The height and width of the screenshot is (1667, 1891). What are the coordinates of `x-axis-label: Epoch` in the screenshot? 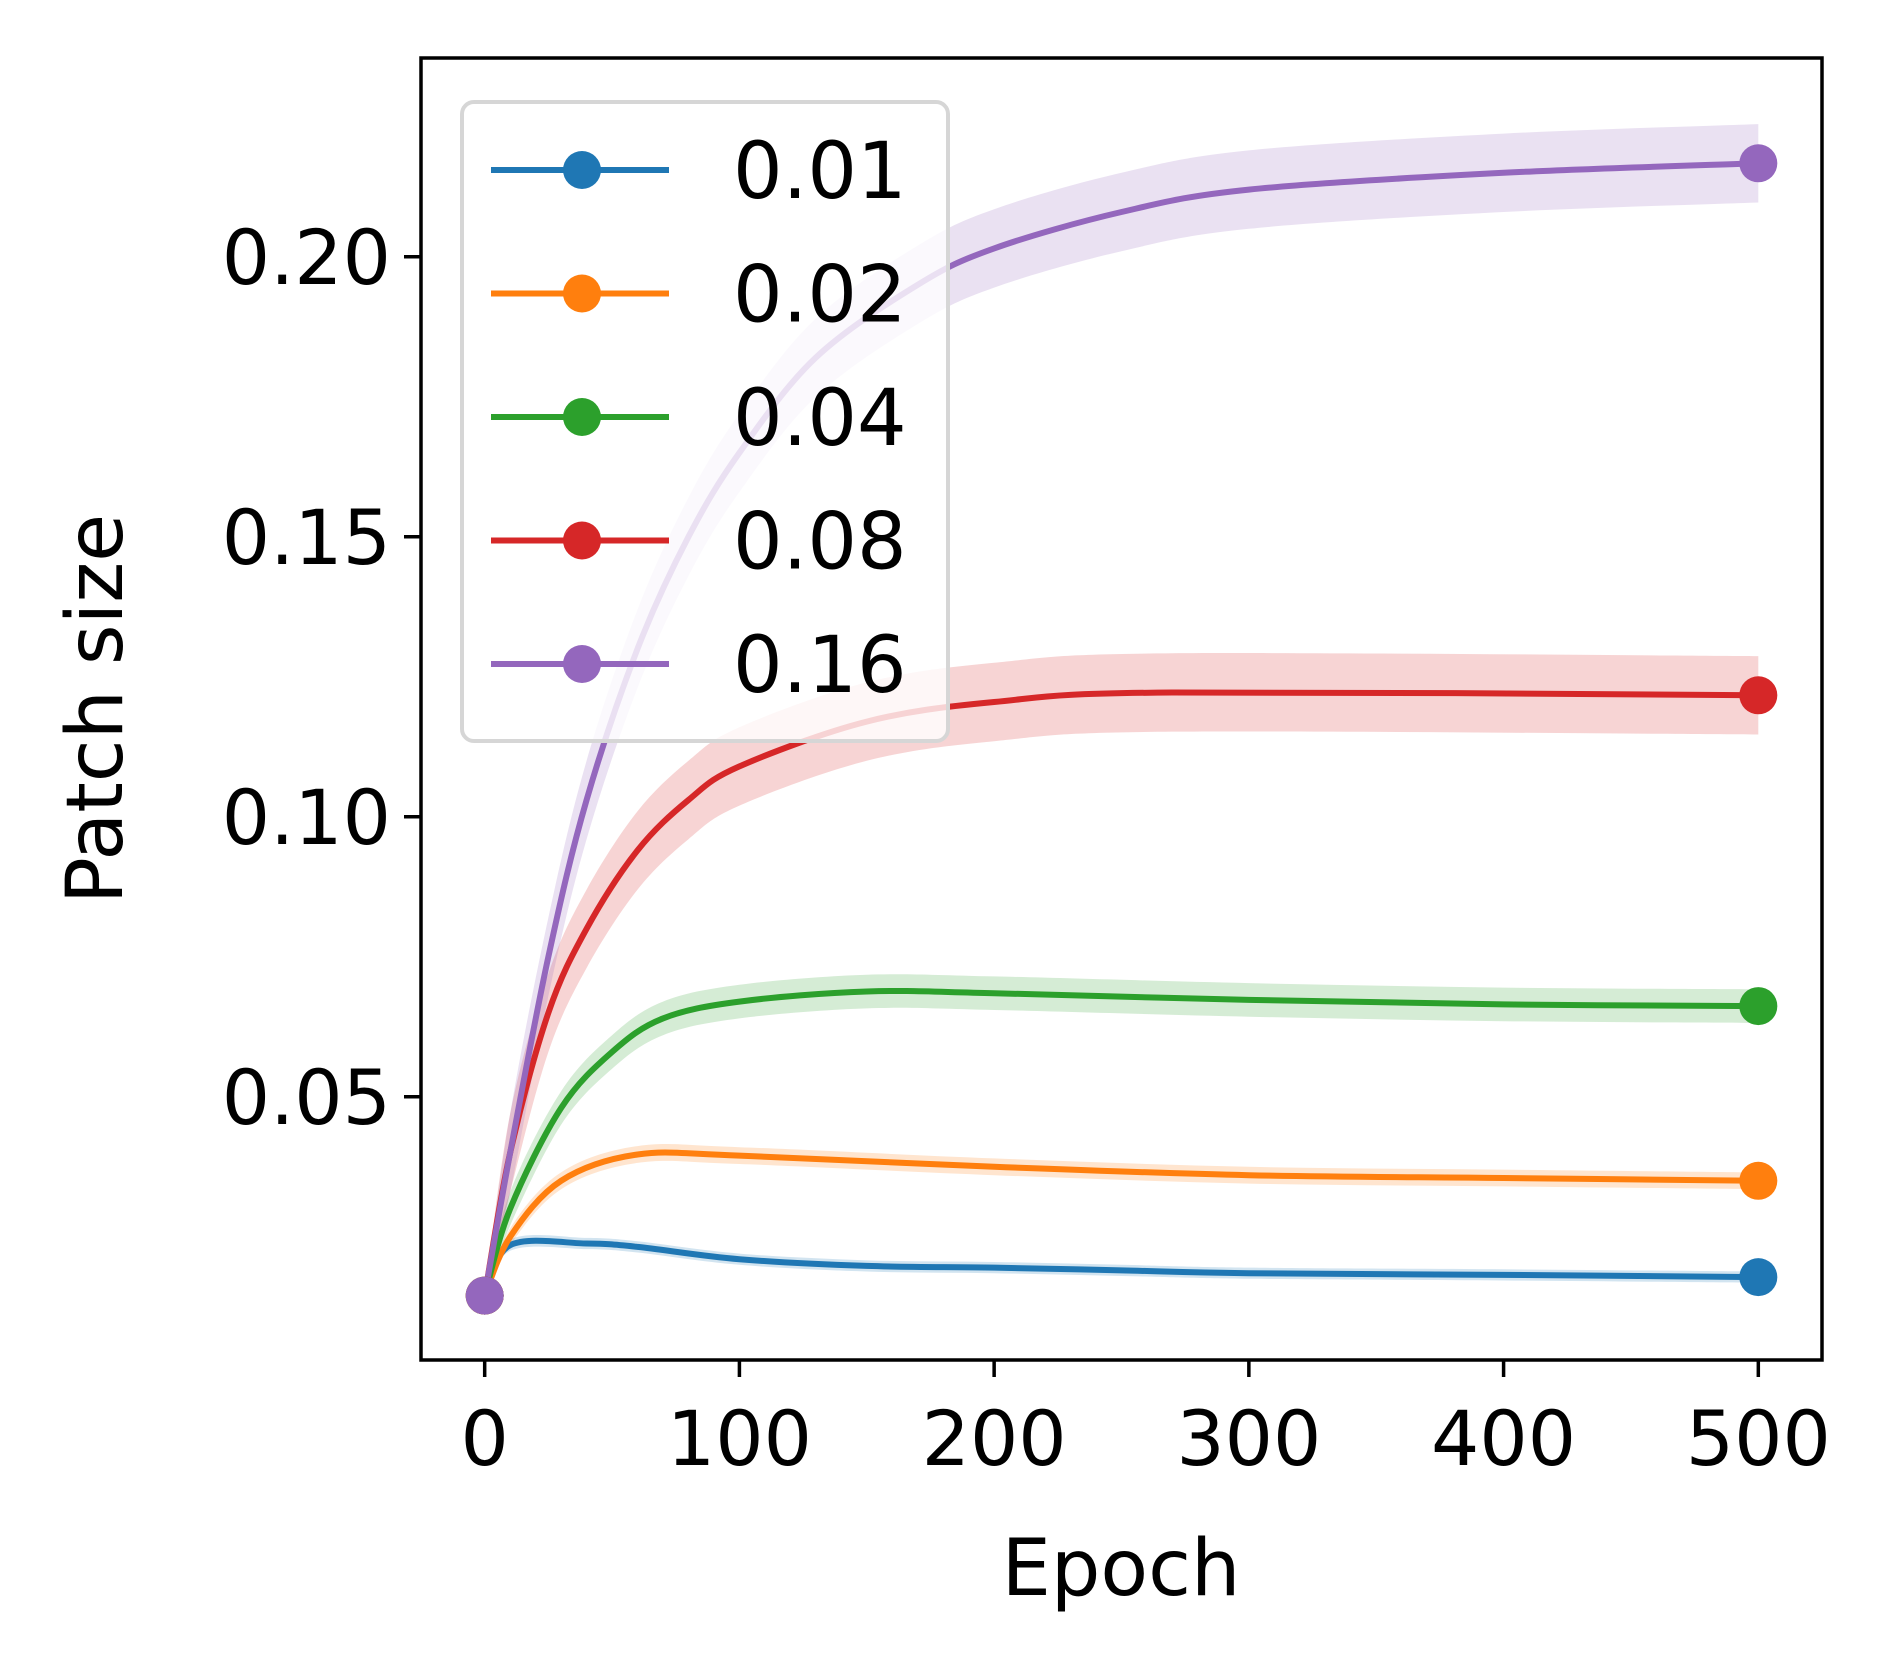 It's located at (1121, 1569).